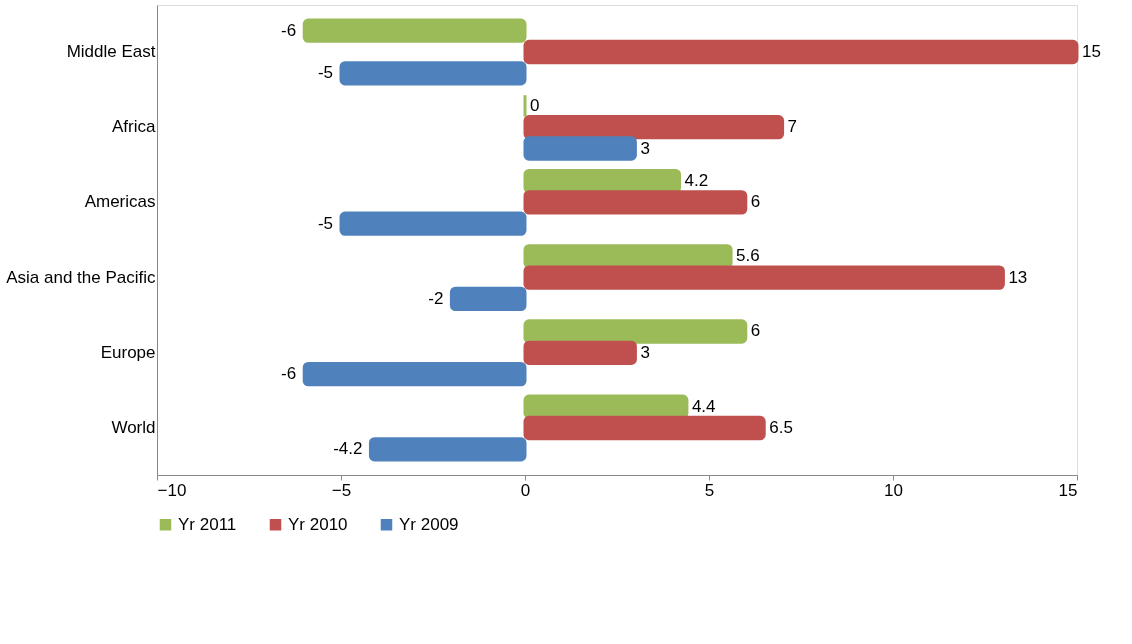 This screenshot has height=644, width=1132. What do you see at coordinates (709, 490) in the screenshot?
I see `x-tick-label: 5` at bounding box center [709, 490].